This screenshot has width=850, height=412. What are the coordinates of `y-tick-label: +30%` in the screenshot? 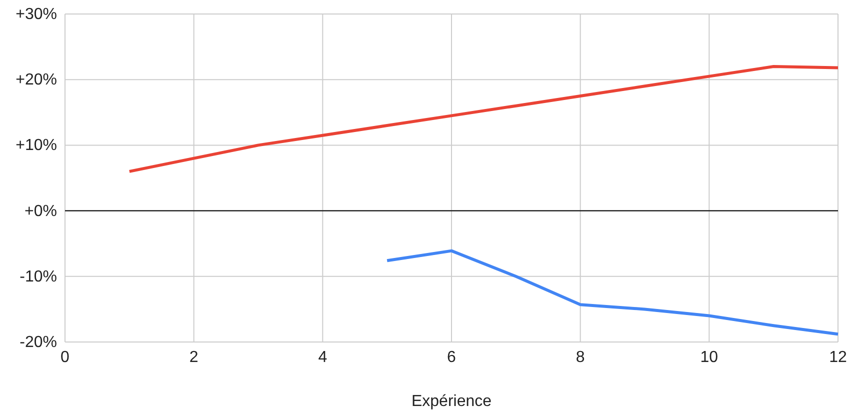 It's located at (36, 14).